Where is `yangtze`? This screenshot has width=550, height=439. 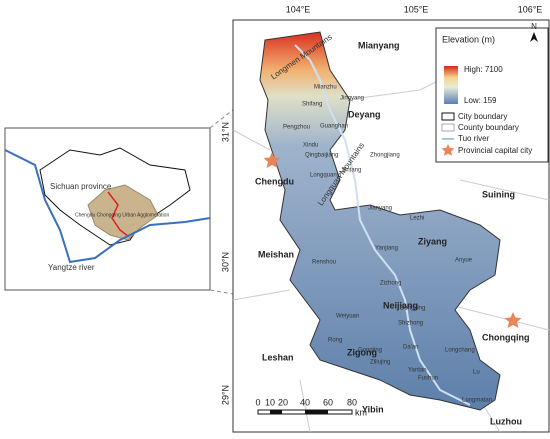
yangtze is located at coordinates (107, 206).